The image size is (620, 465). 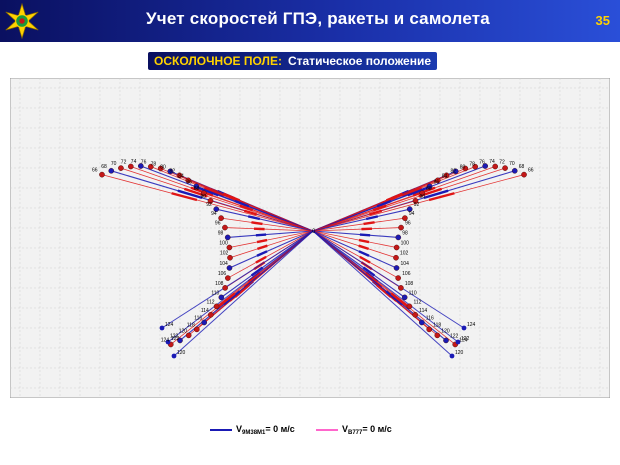 I want to click on fragment-label: 102, so click(x=404, y=254).